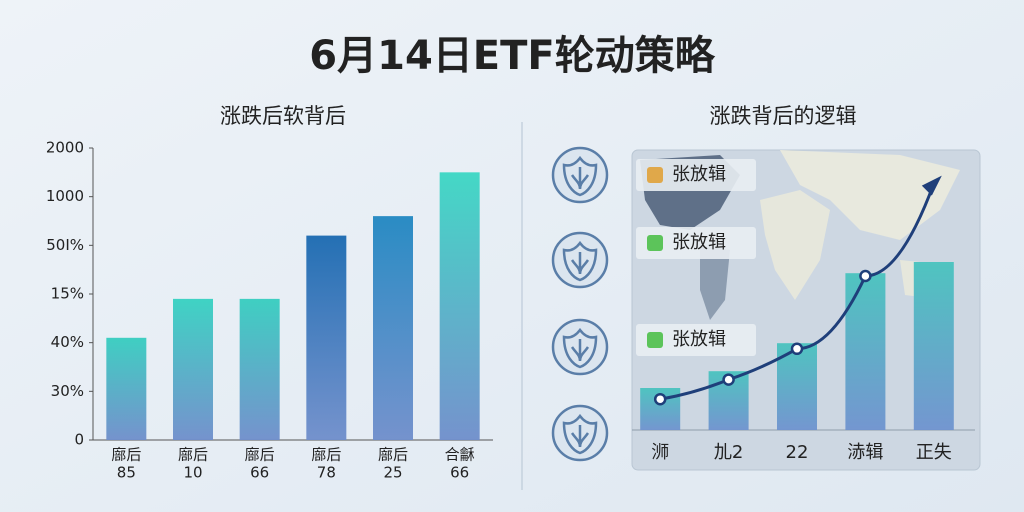 Image resolution: width=1024 pixels, height=512 pixels. What do you see at coordinates (934, 452) in the screenshot?
I see `x-tick-label: 正失` at bounding box center [934, 452].